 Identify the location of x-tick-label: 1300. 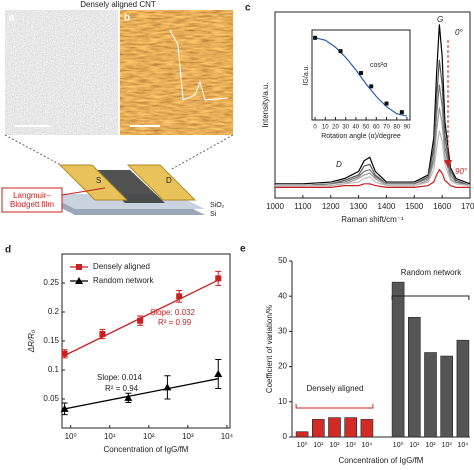
(359, 206).